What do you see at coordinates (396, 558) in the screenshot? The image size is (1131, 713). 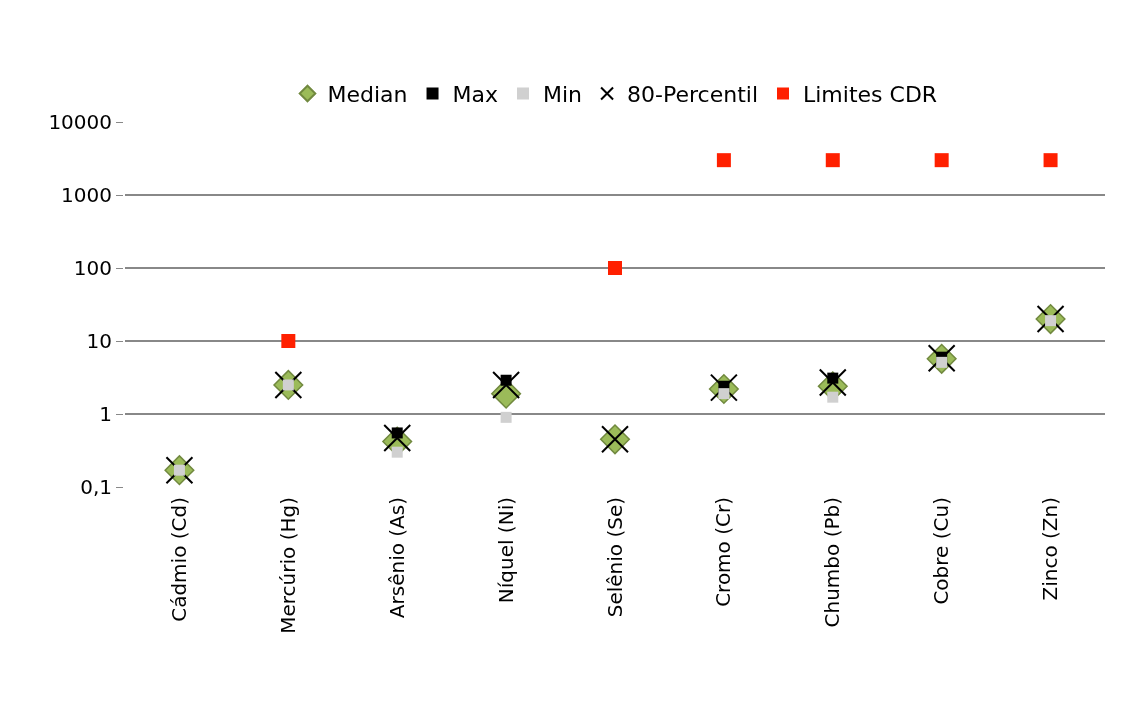 I see `x-tick-label: Arsênio (As)` at bounding box center [396, 558].